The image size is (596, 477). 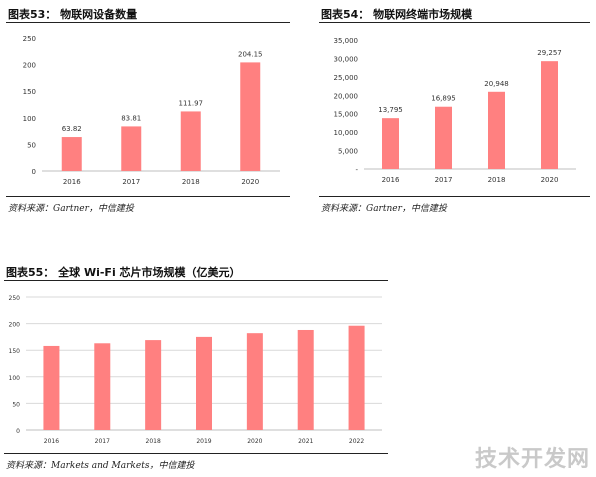 I want to click on chart1-source: 资料来源：Gartner，中信建投, so click(x=71, y=209).